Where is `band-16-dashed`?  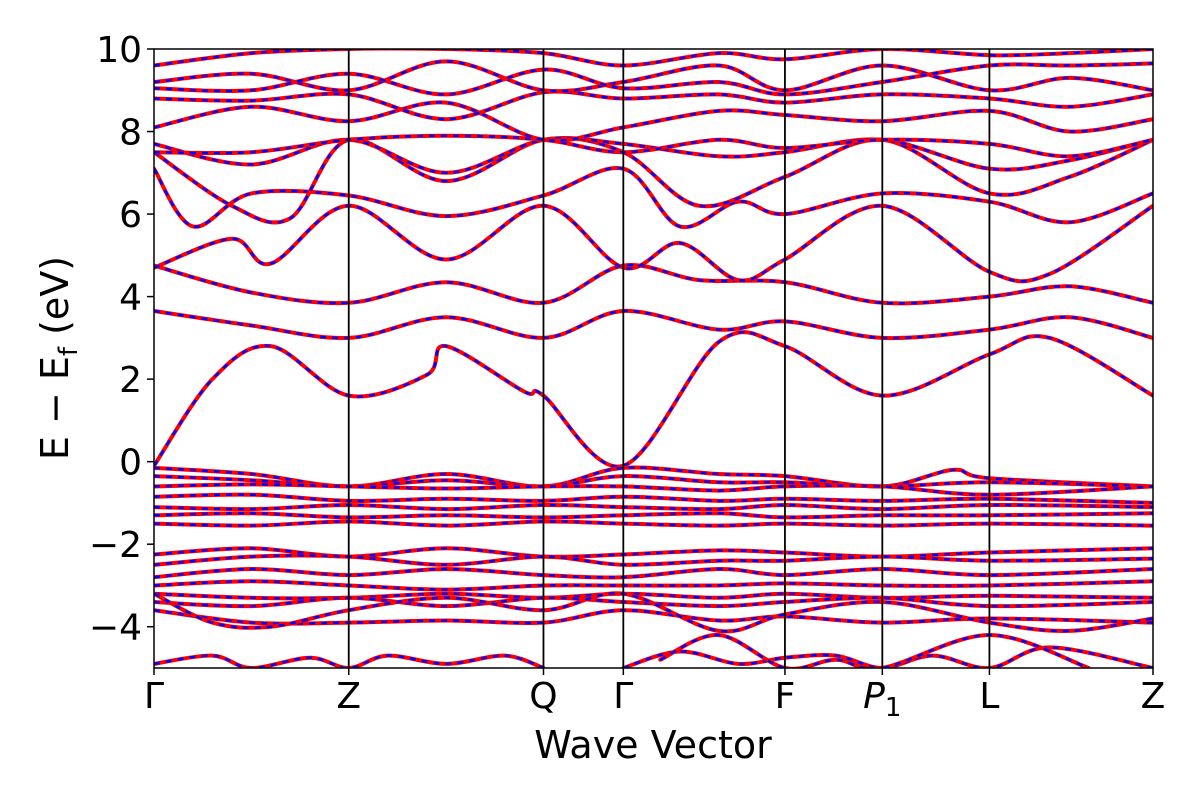
band-16-dashed is located at coordinates (653, 489).